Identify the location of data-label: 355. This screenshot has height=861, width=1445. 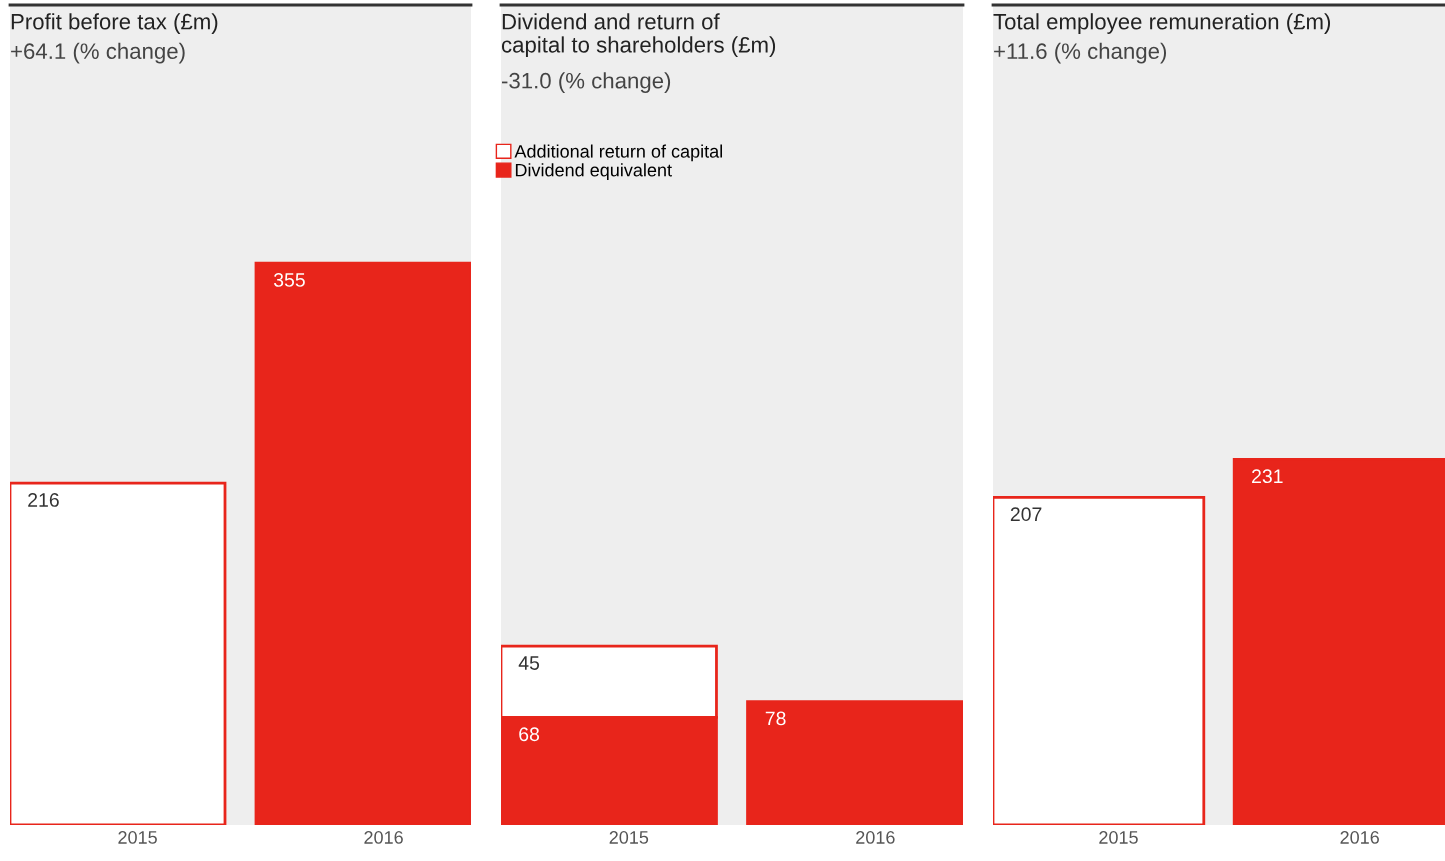
(289, 280).